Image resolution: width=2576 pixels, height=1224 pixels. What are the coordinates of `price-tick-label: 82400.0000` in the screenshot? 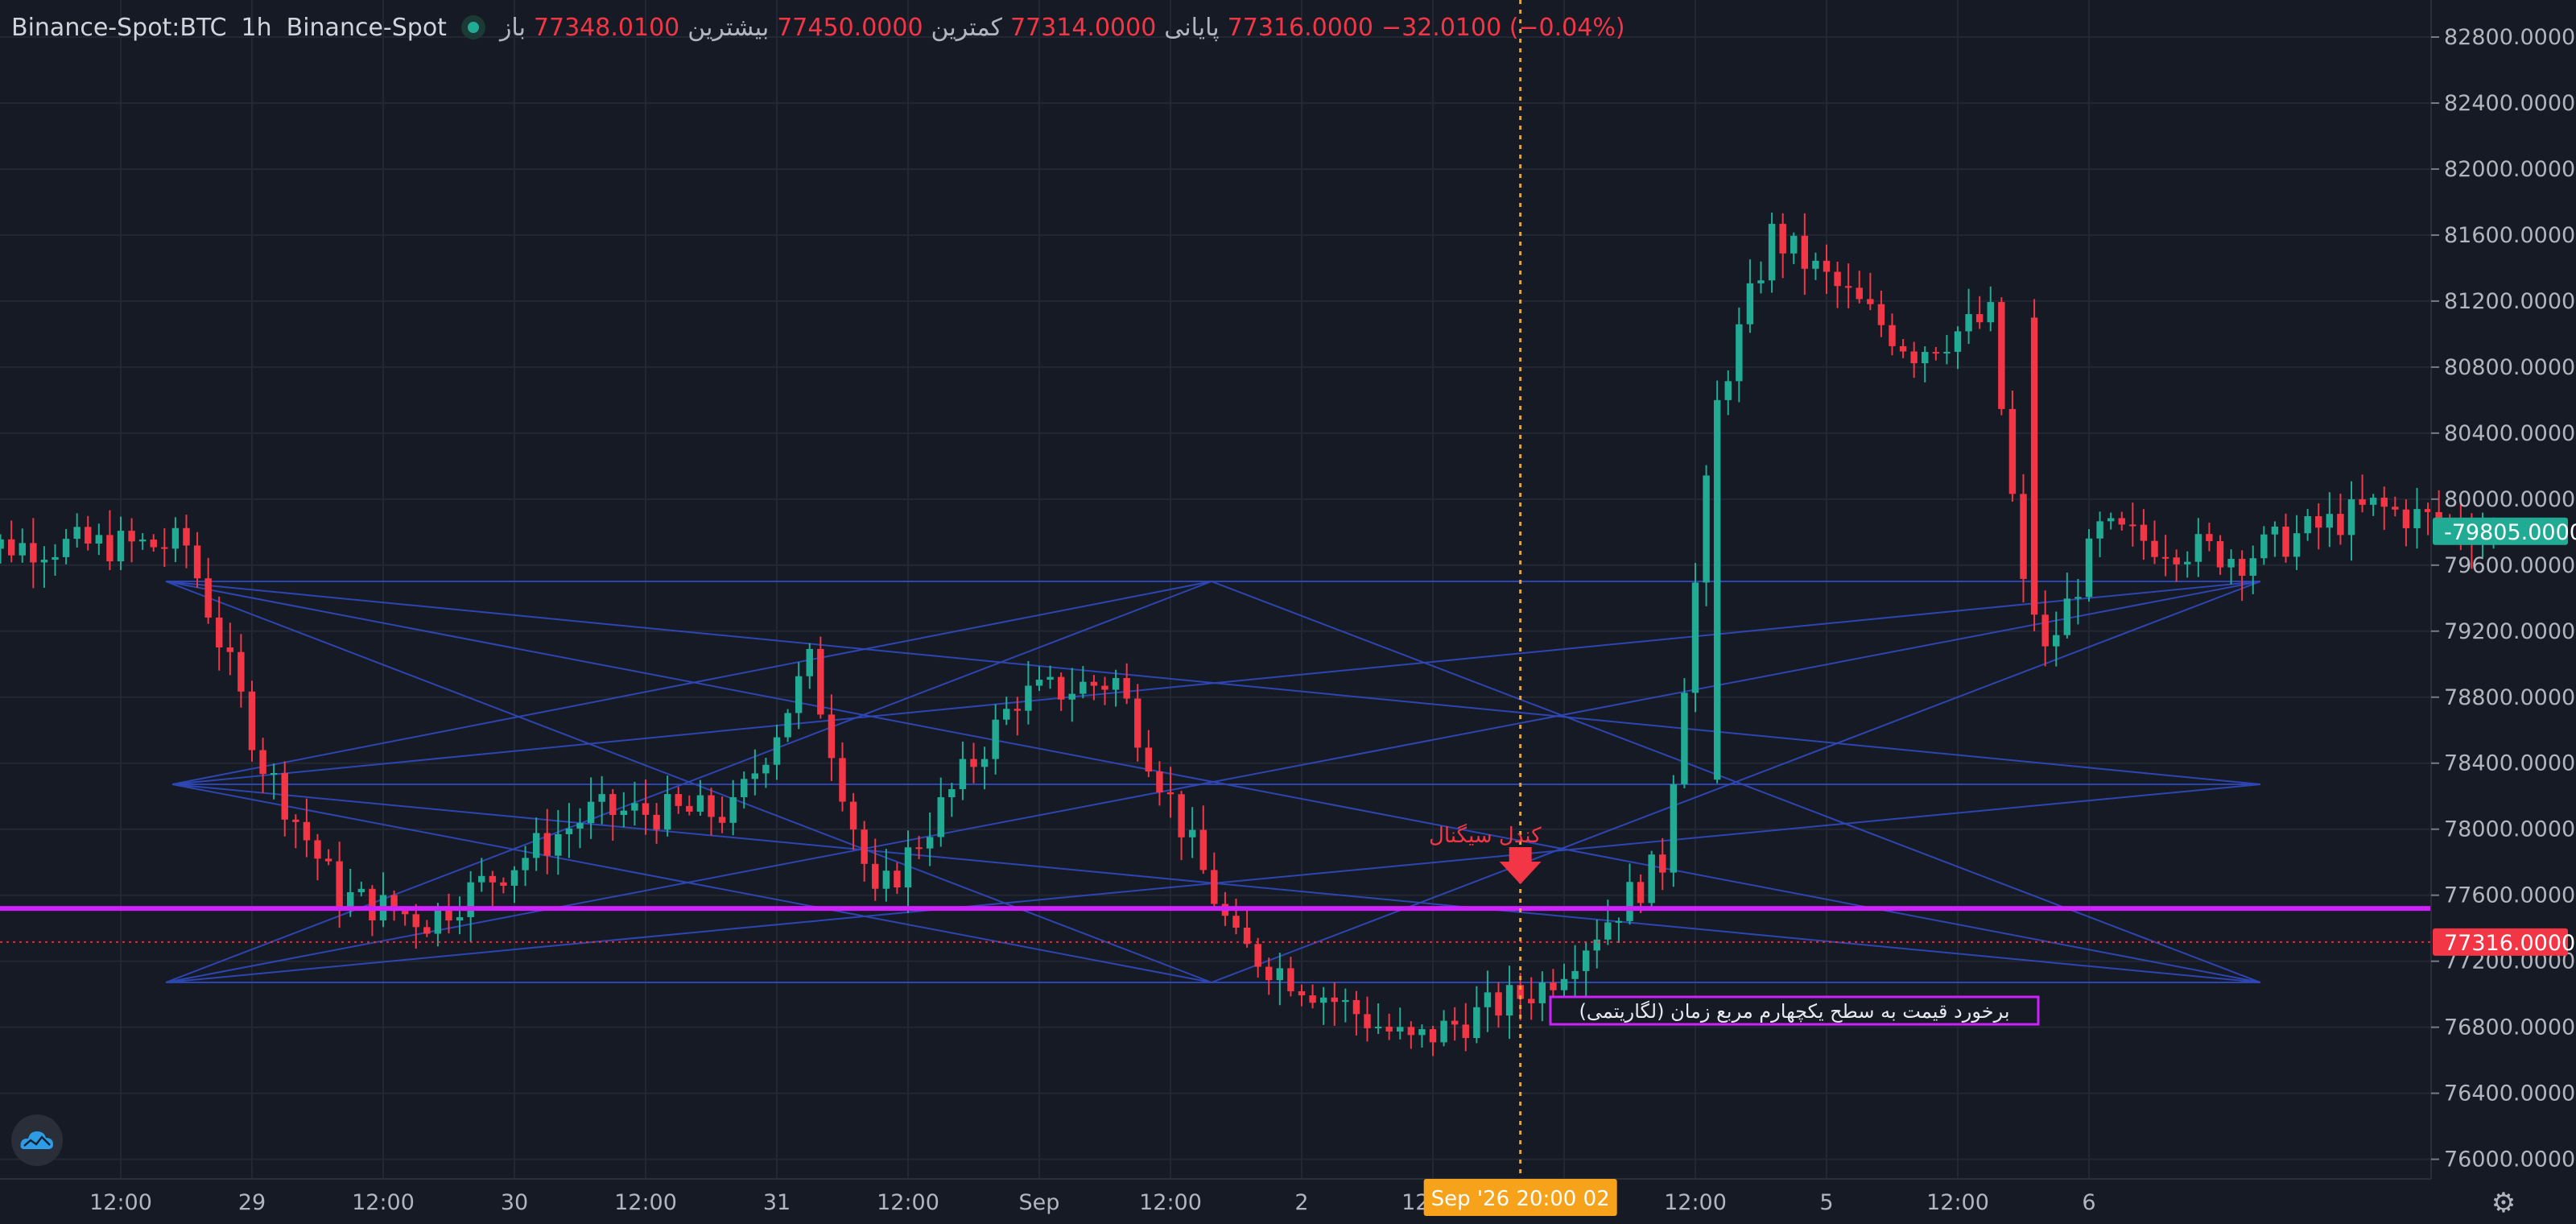 It's located at (2509, 103).